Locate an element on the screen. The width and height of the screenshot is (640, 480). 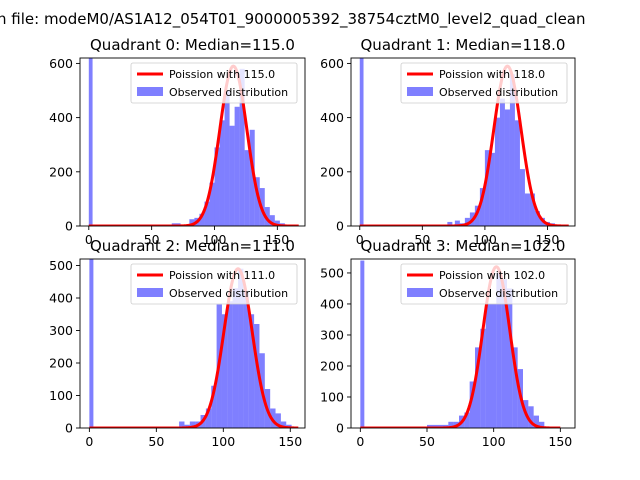
legend: Poission with 118.0 Observed distribution is located at coordinates (484, 83).